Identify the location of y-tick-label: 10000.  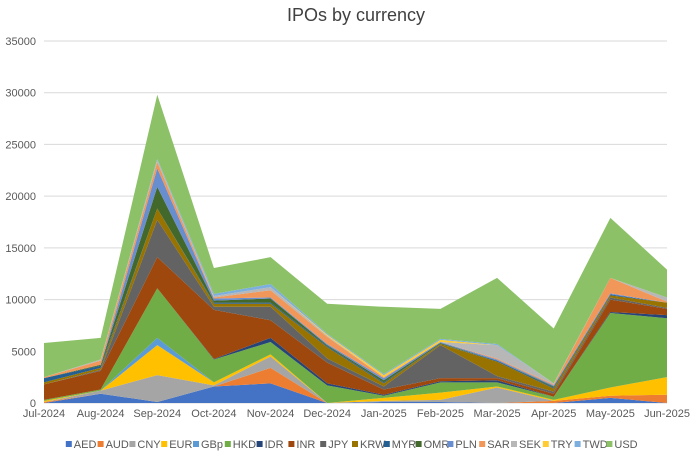
(20, 301).